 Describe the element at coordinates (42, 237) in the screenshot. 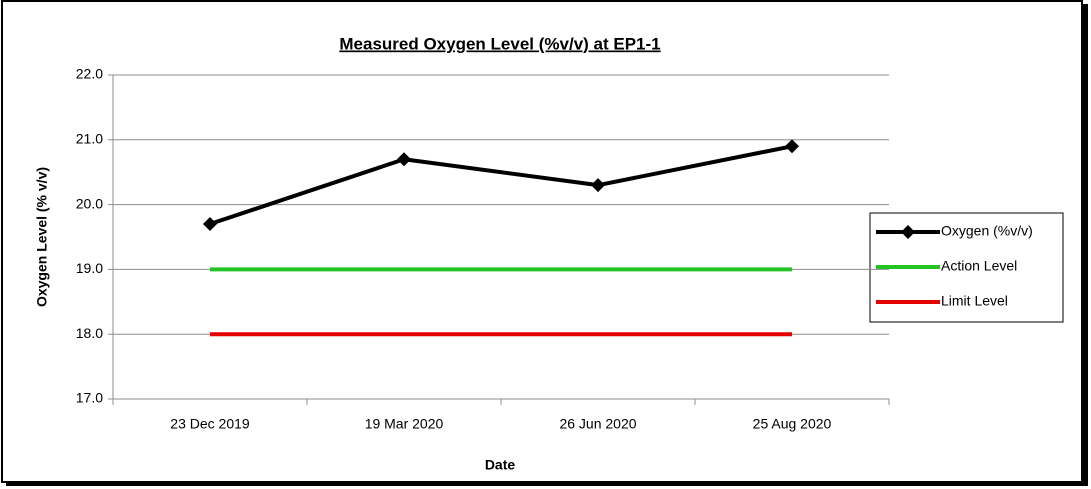

I see `y-axis-label: Oxygen Level (% v/v)` at that location.